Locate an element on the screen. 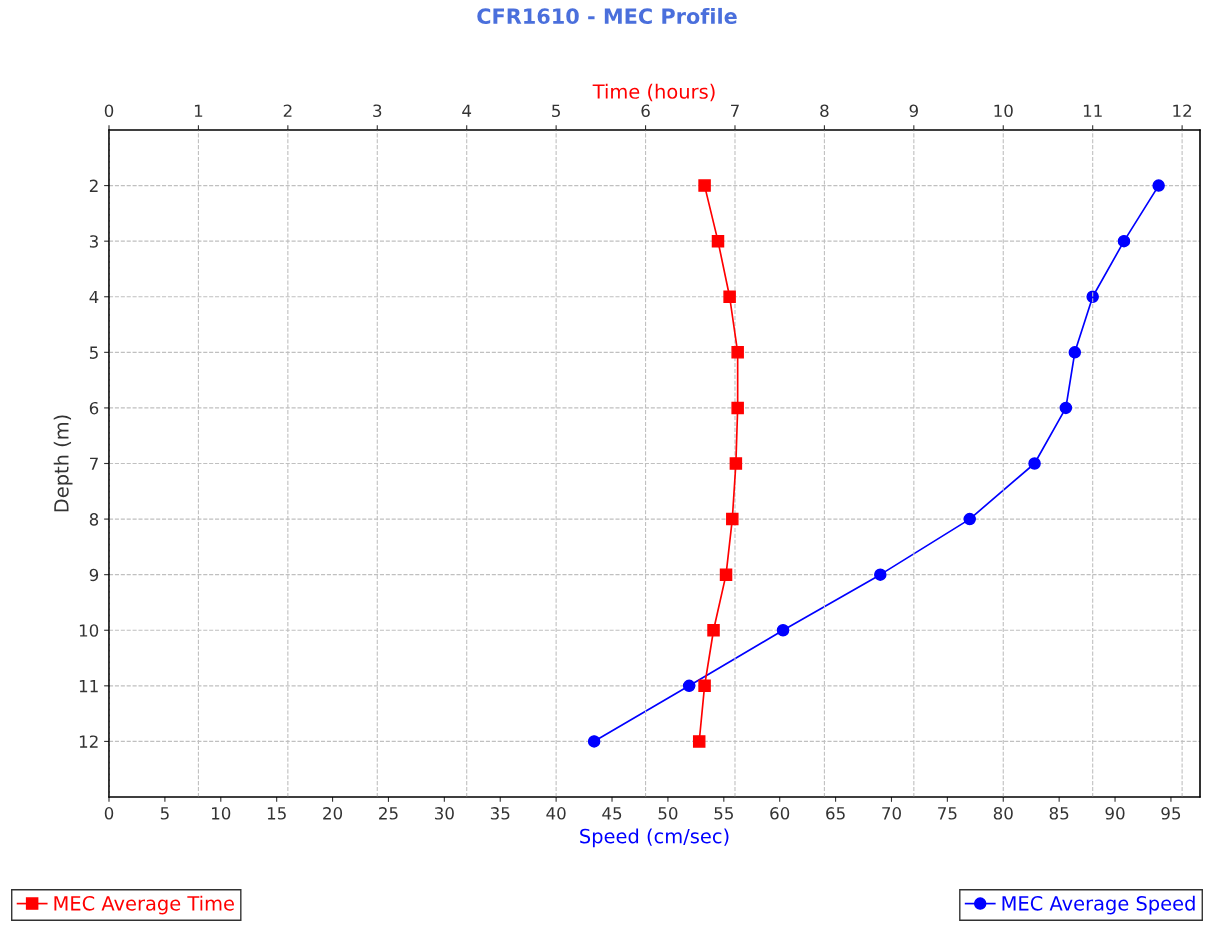  x-tick-label: 70 is located at coordinates (891, 813).